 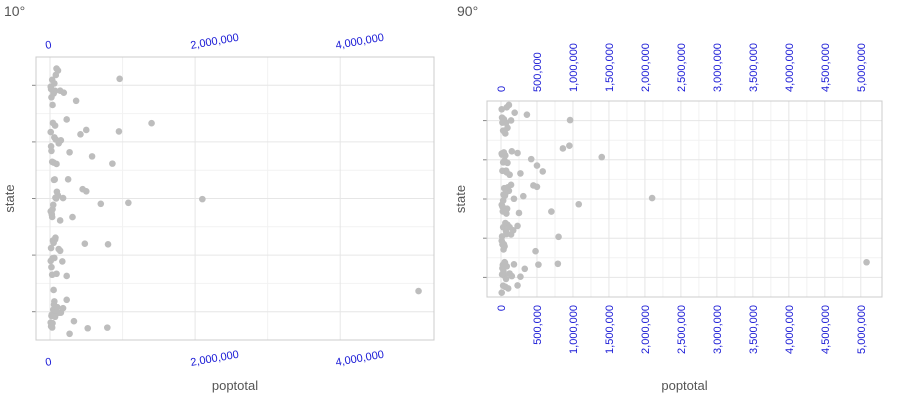 What do you see at coordinates (538, 325) in the screenshot?
I see `x-tick-label-bottom: 500,000` at bounding box center [538, 325].